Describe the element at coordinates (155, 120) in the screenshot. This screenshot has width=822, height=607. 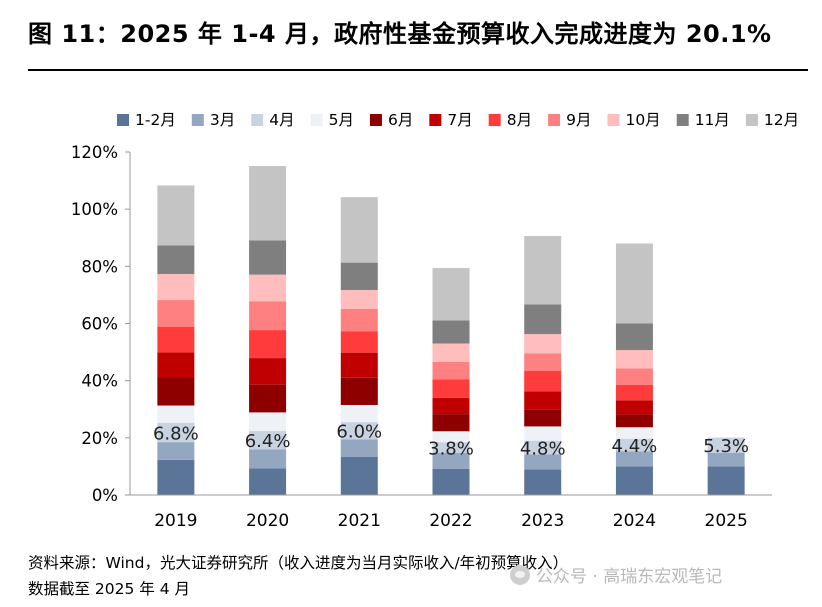
I see `legend-label: 1-2月` at that location.